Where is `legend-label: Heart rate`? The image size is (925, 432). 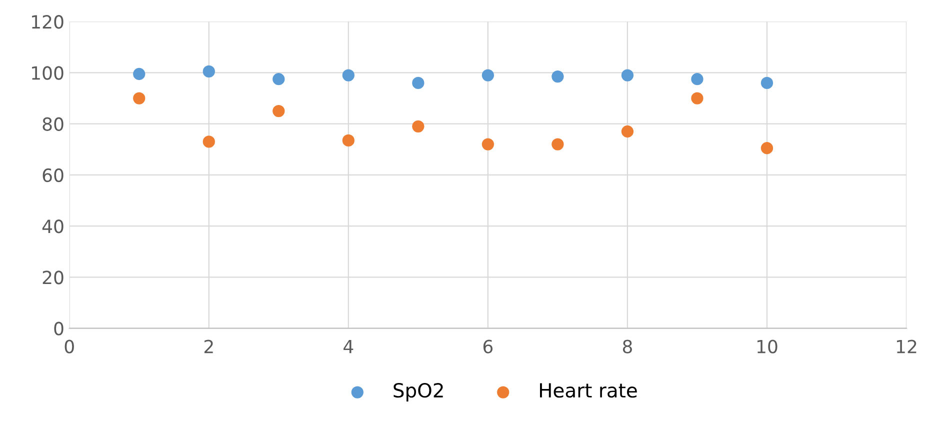
legend-label: Heart rate is located at coordinates (588, 390).